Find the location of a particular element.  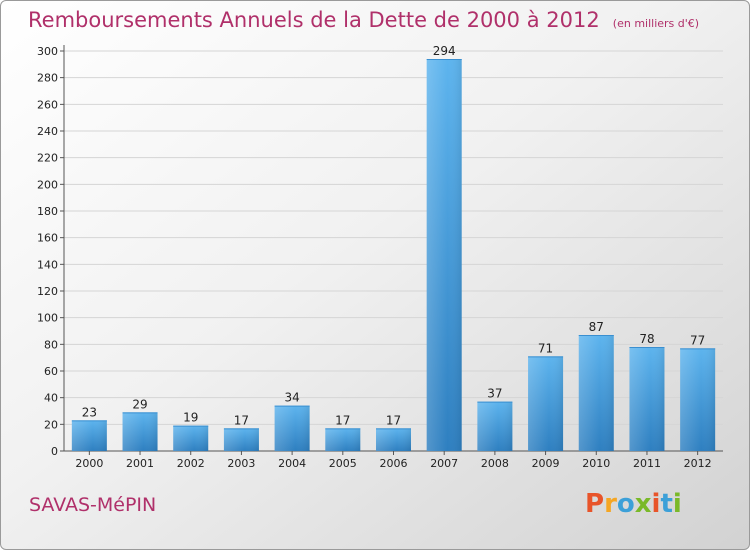

y-tick-label: 280 is located at coordinates (47, 78).